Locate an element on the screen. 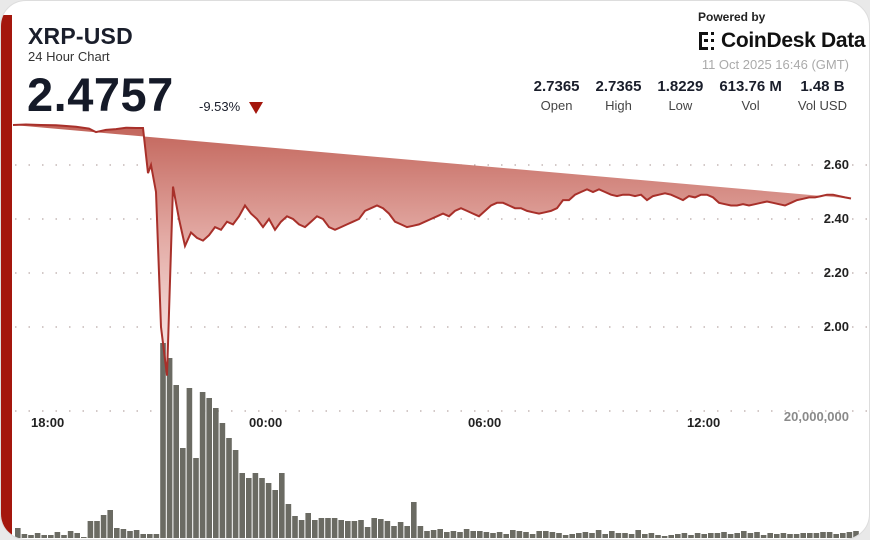  x-tick-label: 00:00 is located at coordinates (266, 422).